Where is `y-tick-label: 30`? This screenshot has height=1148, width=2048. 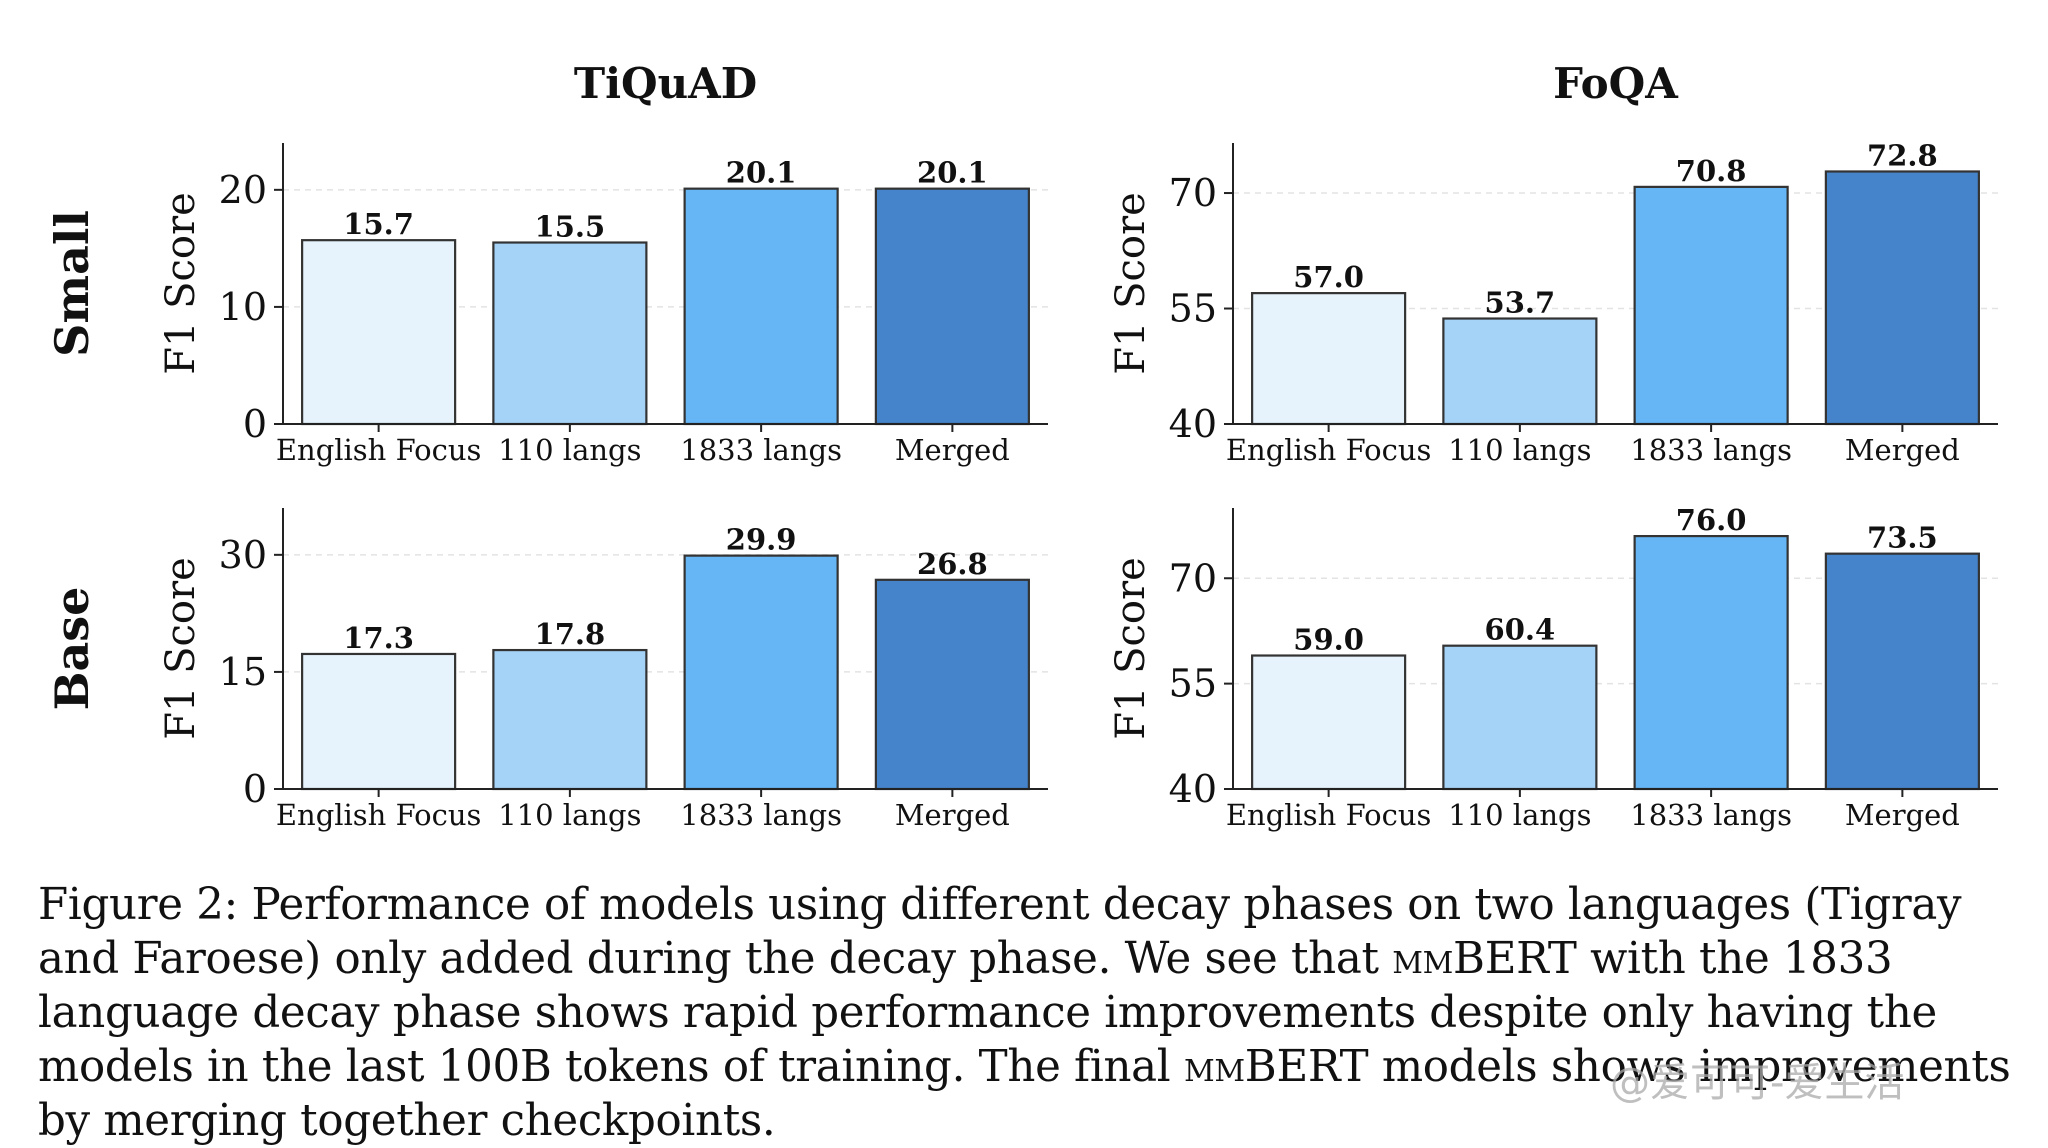 y-tick-label: 30 is located at coordinates (243, 555).